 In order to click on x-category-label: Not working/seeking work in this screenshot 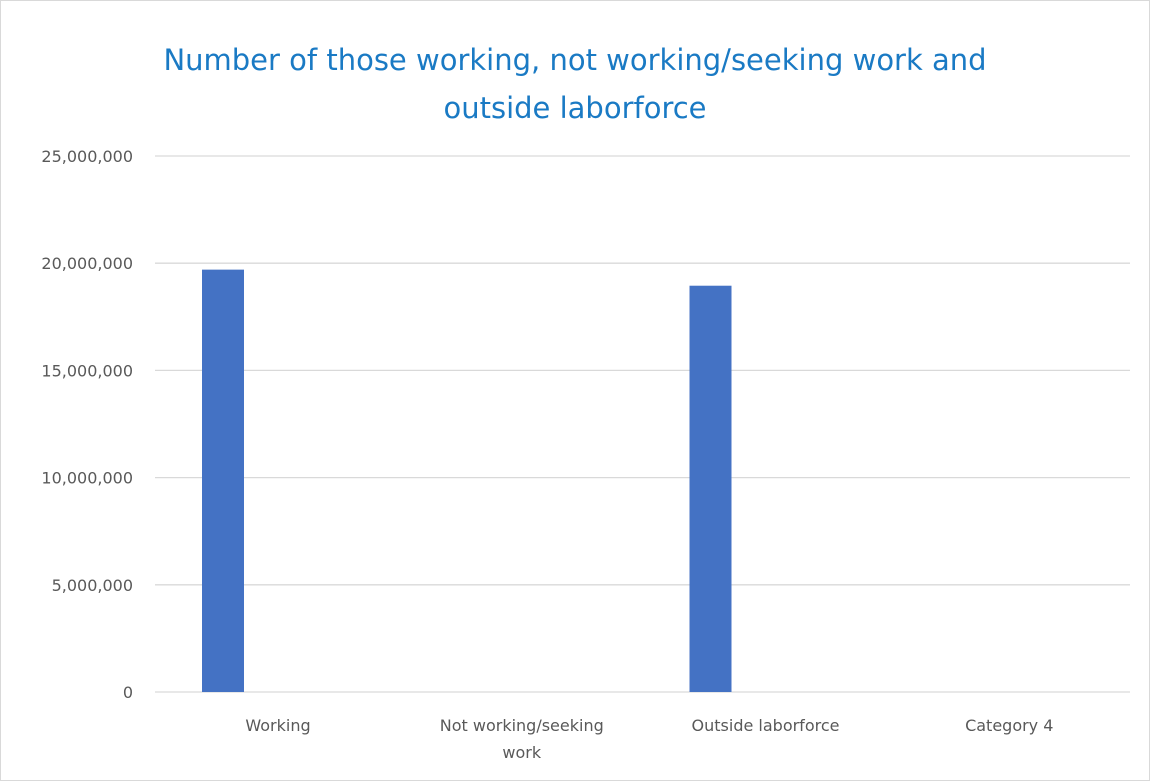, I will do `click(522, 739)`.